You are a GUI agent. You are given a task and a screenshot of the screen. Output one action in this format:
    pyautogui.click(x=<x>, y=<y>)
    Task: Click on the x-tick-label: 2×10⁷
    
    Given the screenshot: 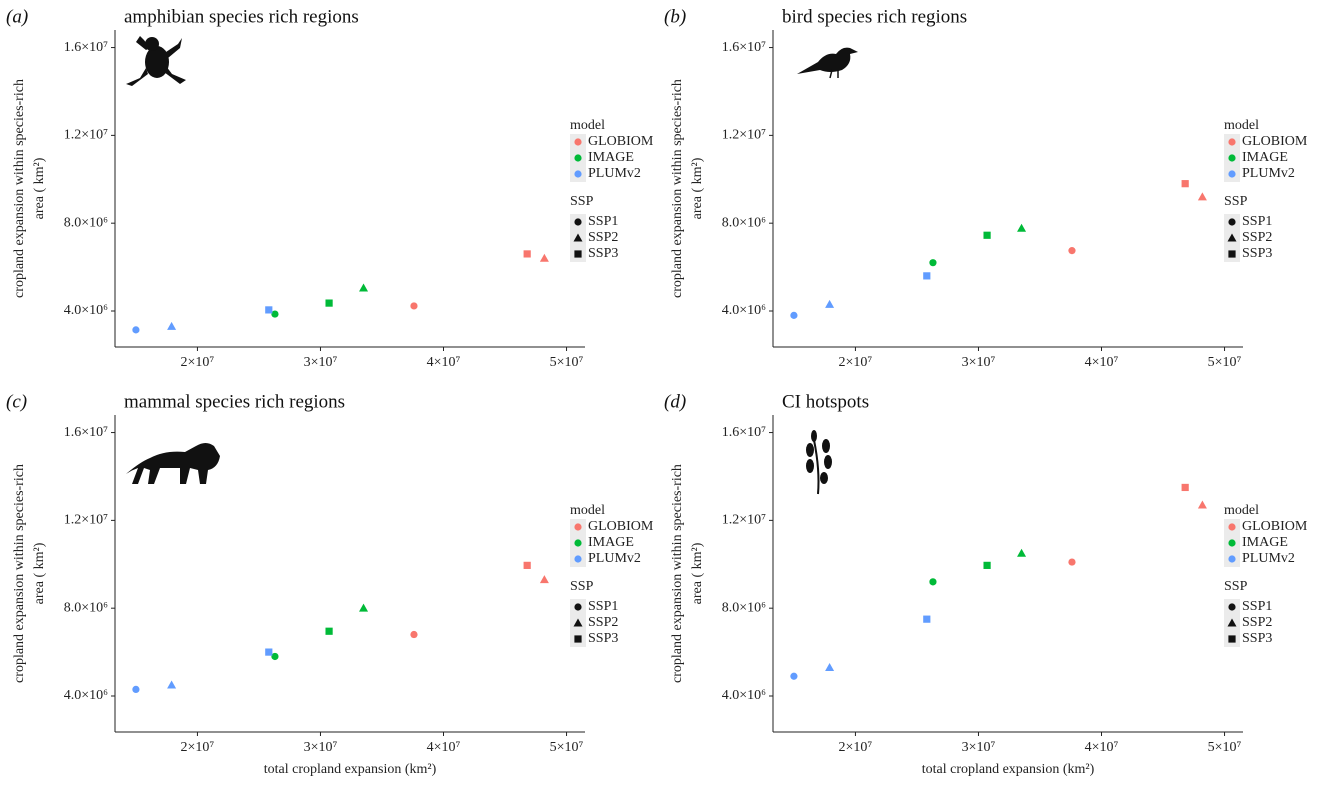 What is the action you would take?
    pyautogui.click(x=198, y=362)
    